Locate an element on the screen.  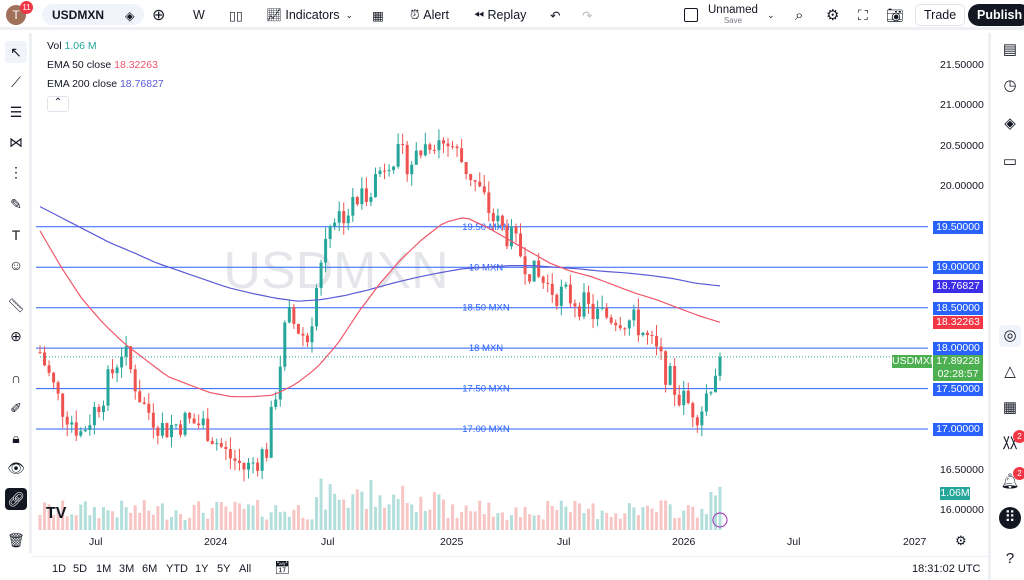
candles-icon: ▯▯ is located at coordinates (236, 15).